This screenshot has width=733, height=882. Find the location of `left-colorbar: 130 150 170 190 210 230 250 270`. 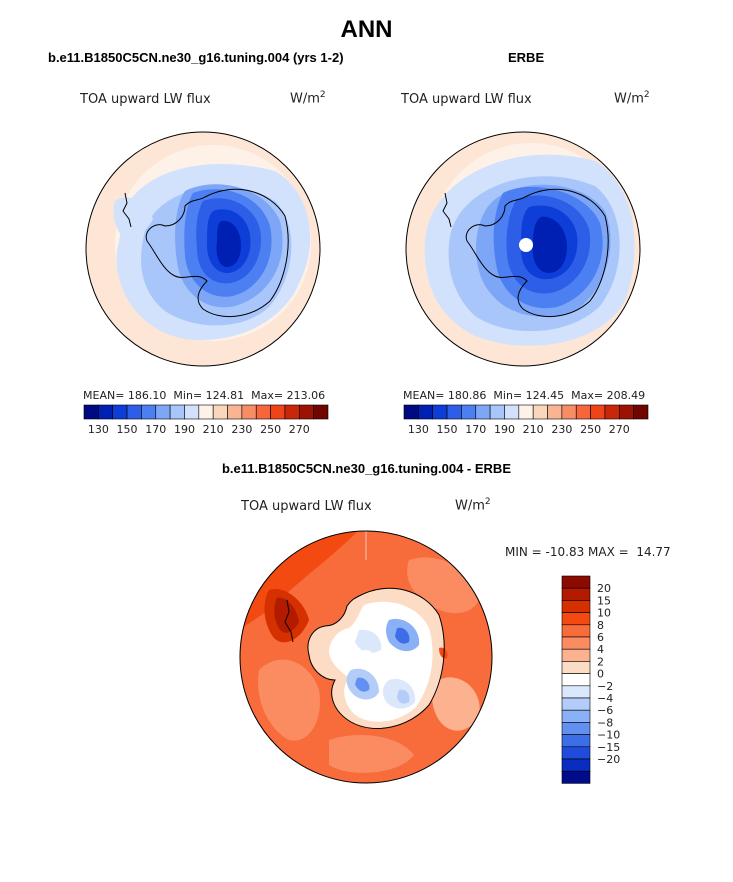

left-colorbar: 130 150 170 190 210 230 250 270 is located at coordinates (206, 420).